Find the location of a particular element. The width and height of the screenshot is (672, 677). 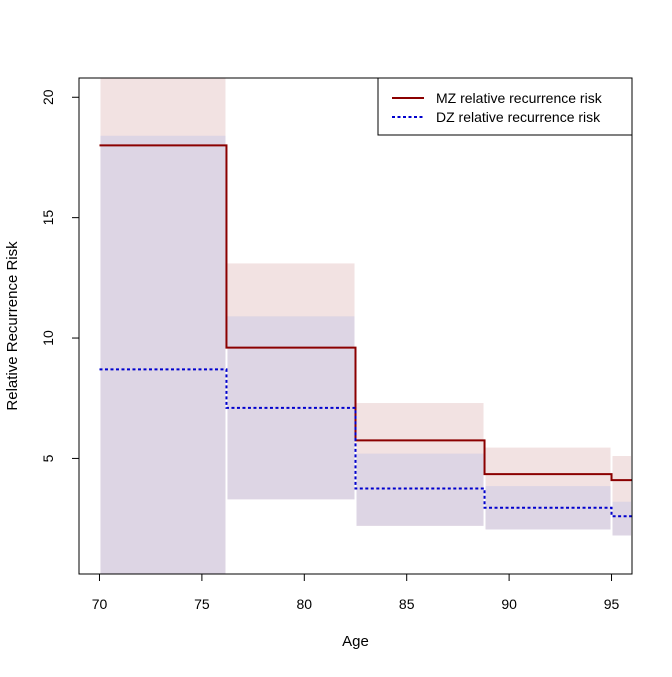

x-axis: 70 75 80 85 90 95 is located at coordinates (356, 593).